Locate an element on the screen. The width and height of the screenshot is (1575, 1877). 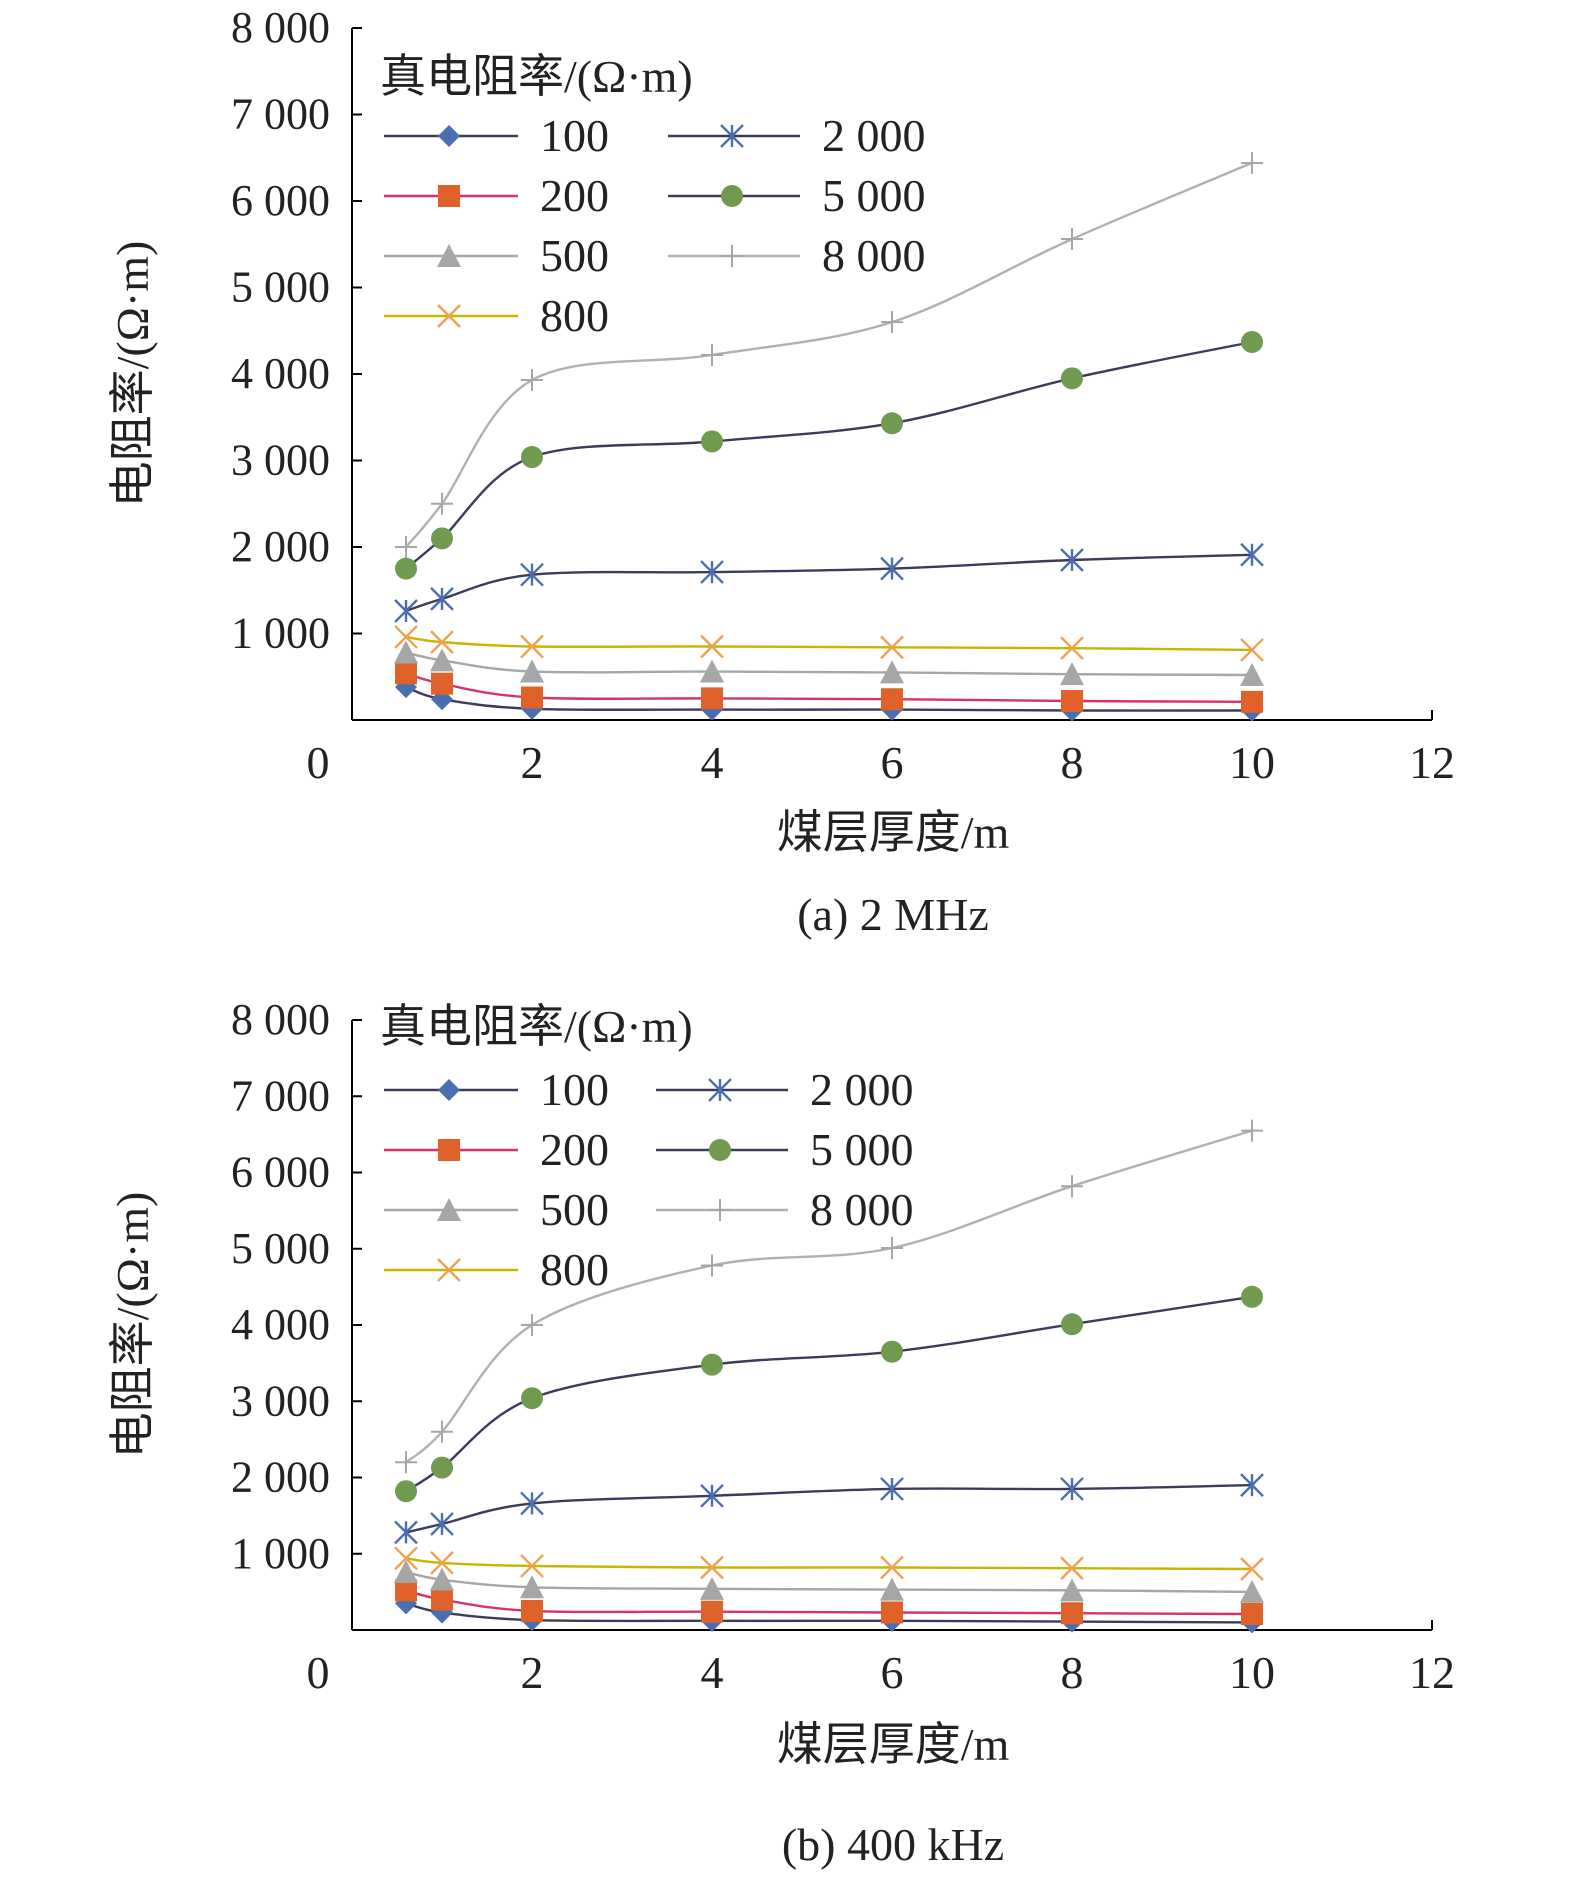
y-tick-label: 3 000 is located at coordinates (280, 1400).